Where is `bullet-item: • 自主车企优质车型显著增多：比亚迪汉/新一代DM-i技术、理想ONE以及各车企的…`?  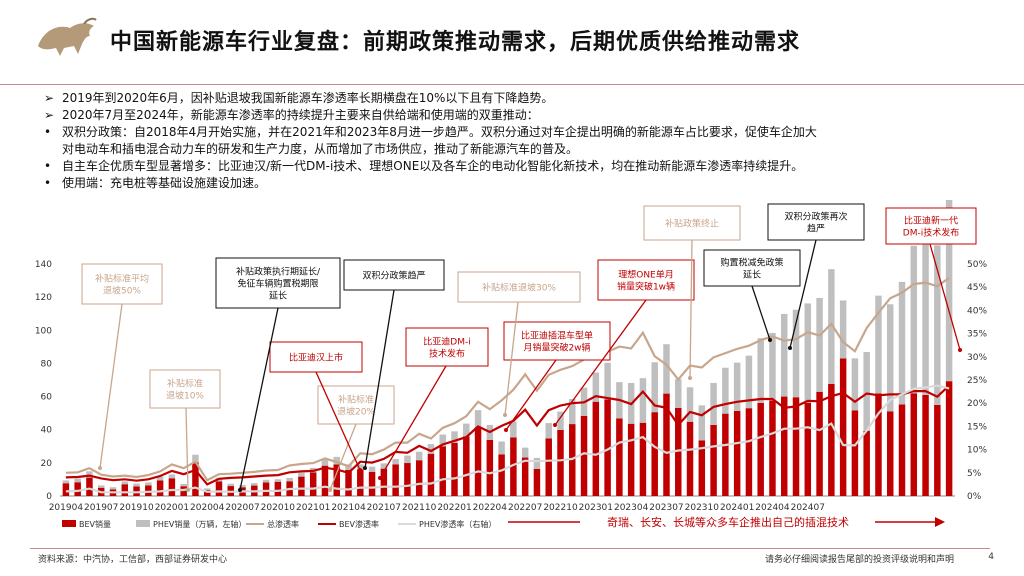 bullet-item: • 自主车企优质车型显著增多：比亚迪汉/新一代DM-i技术、理想ONE以及各车企的… is located at coordinates (514, 166).